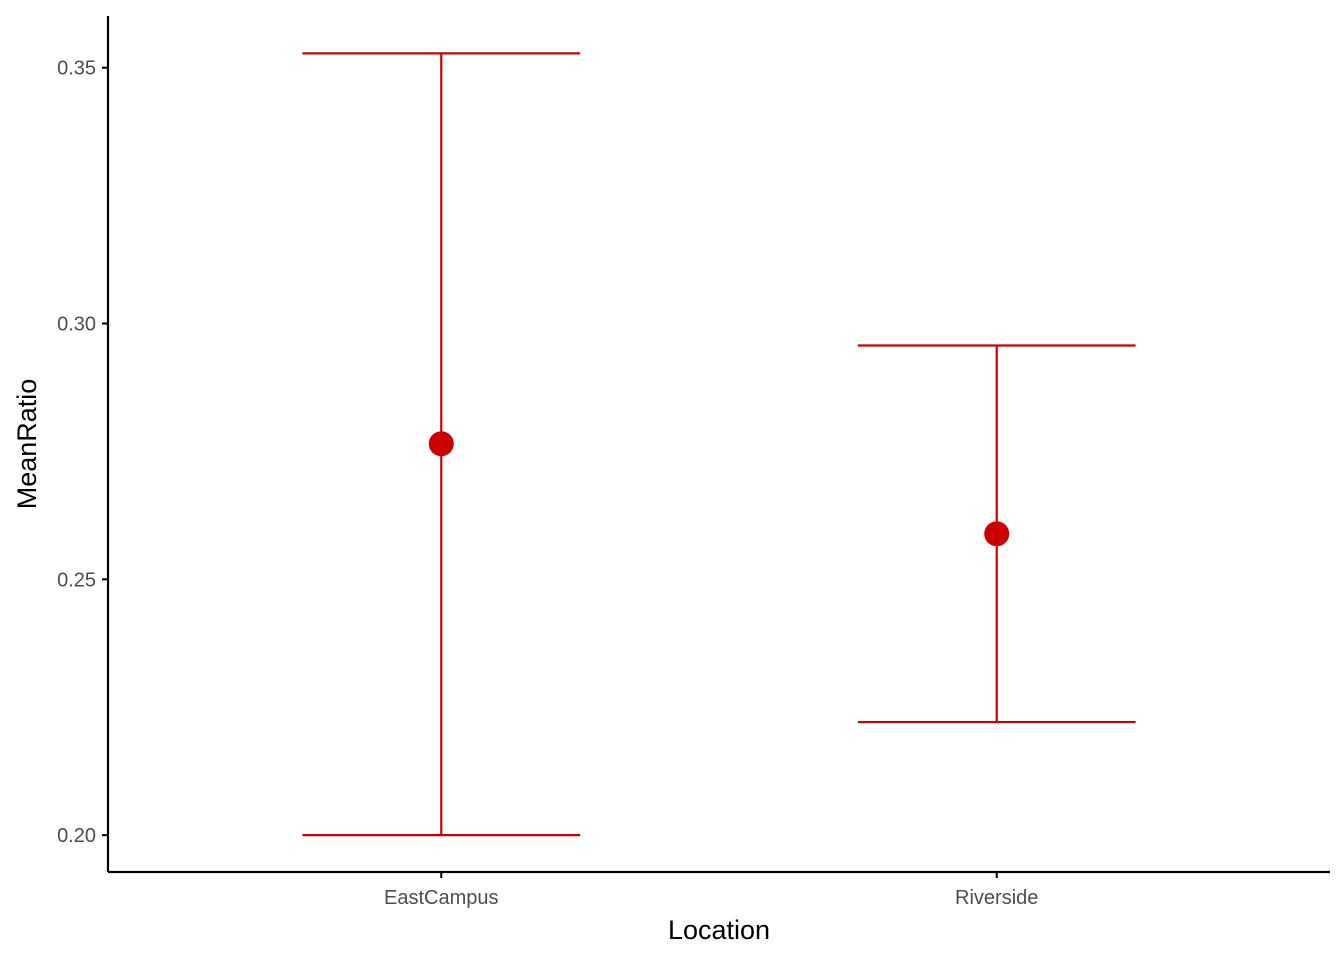 Image resolution: width=1344 pixels, height=960 pixels. I want to click on x-tick-label: Riverside, so click(996, 898).